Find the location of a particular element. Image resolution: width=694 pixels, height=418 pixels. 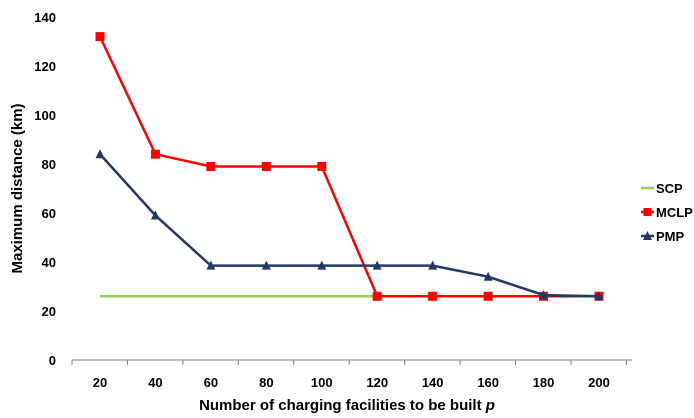

x-tick-label: 100 is located at coordinates (322, 382).